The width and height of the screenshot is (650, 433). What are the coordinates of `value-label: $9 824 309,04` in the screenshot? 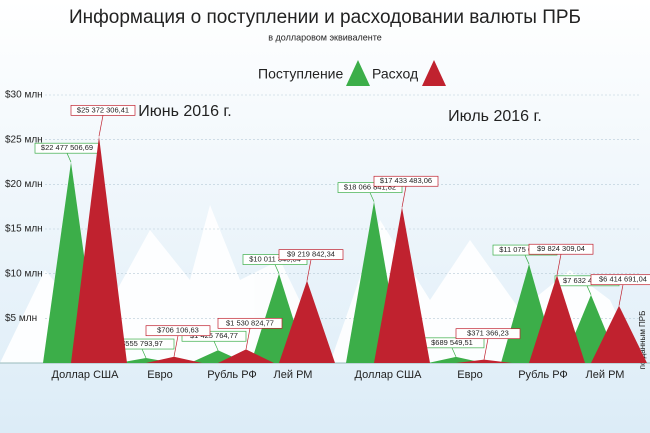 It's located at (561, 248).